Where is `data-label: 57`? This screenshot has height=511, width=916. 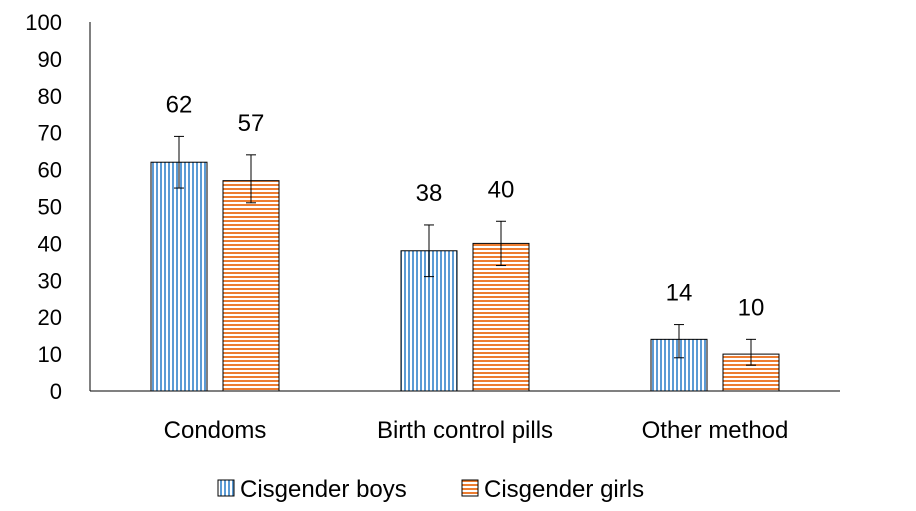
data-label: 57 is located at coordinates (251, 123).